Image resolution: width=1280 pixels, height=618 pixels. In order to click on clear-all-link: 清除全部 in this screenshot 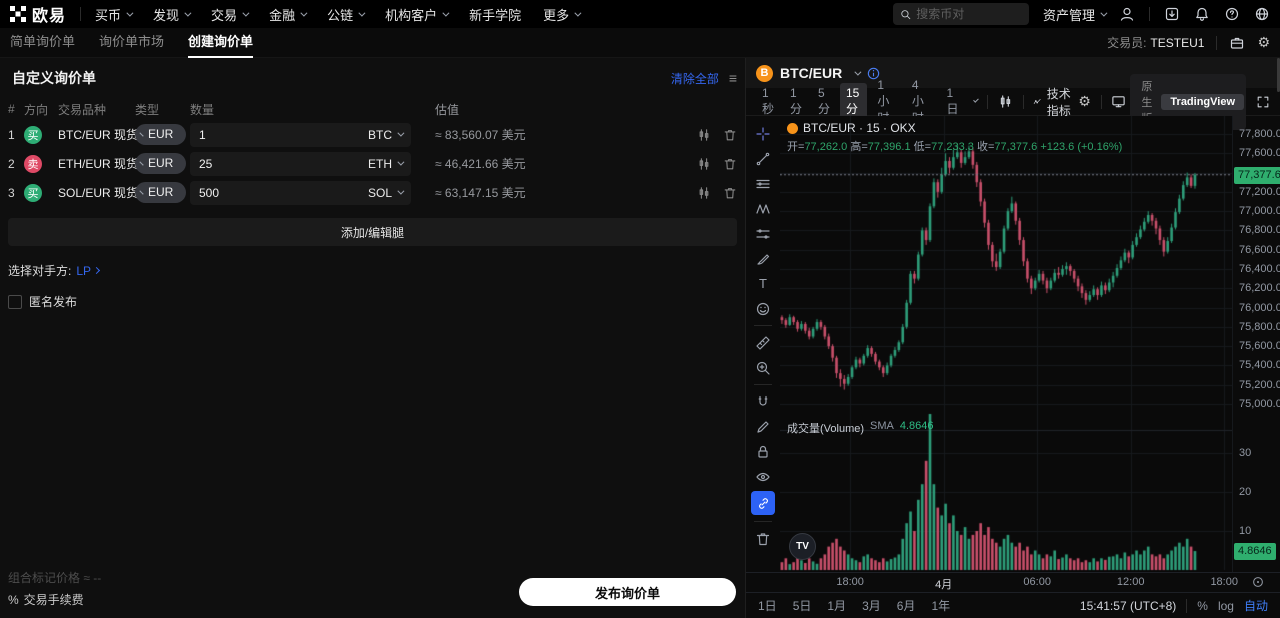, I will do `click(694, 78)`.